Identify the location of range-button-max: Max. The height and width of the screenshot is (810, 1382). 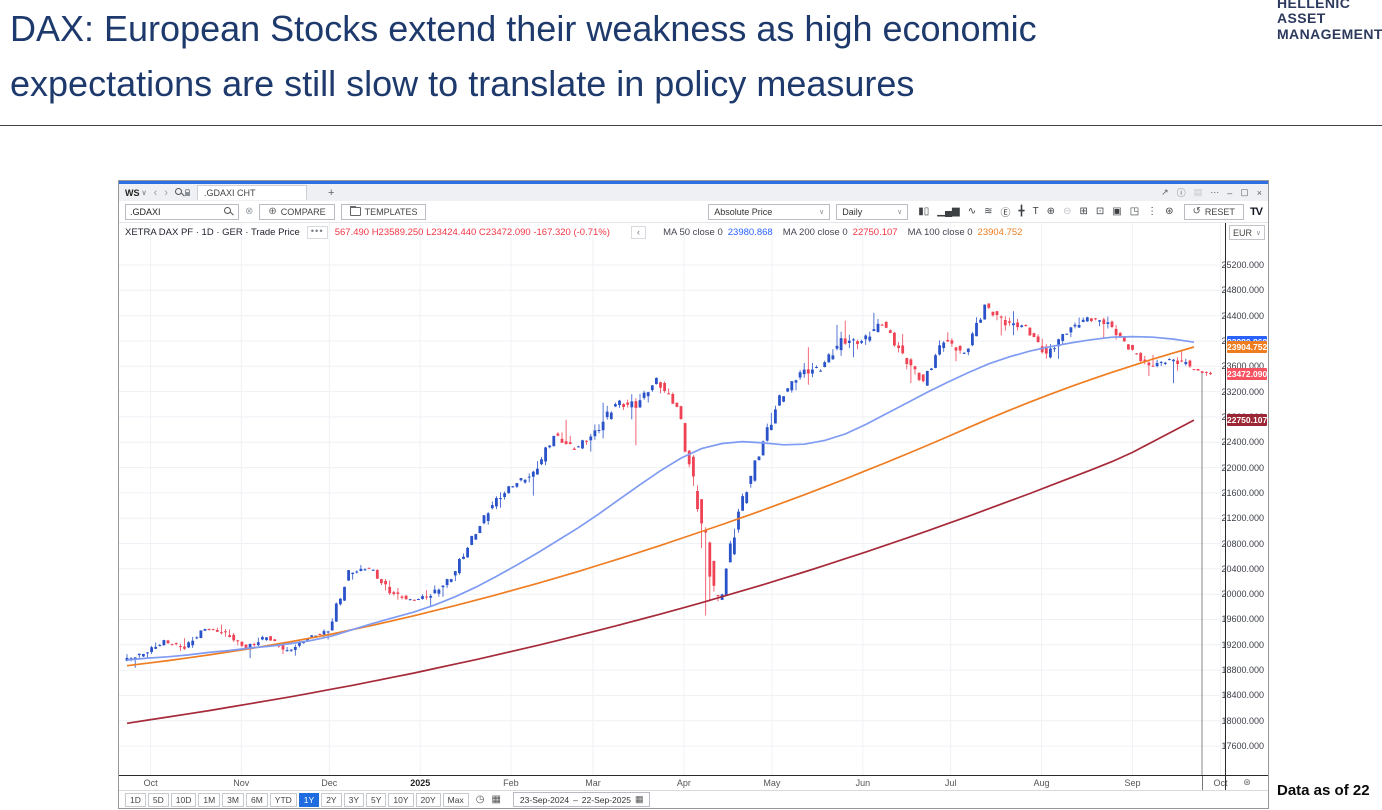
(455, 799).